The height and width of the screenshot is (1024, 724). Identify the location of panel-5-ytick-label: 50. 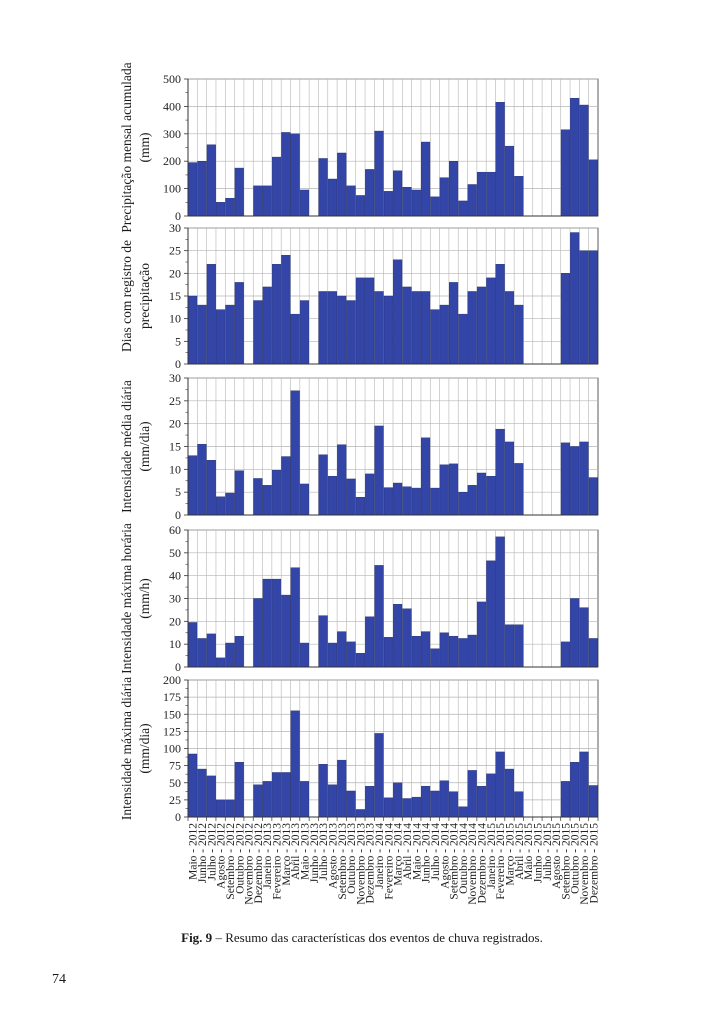
(175, 783).